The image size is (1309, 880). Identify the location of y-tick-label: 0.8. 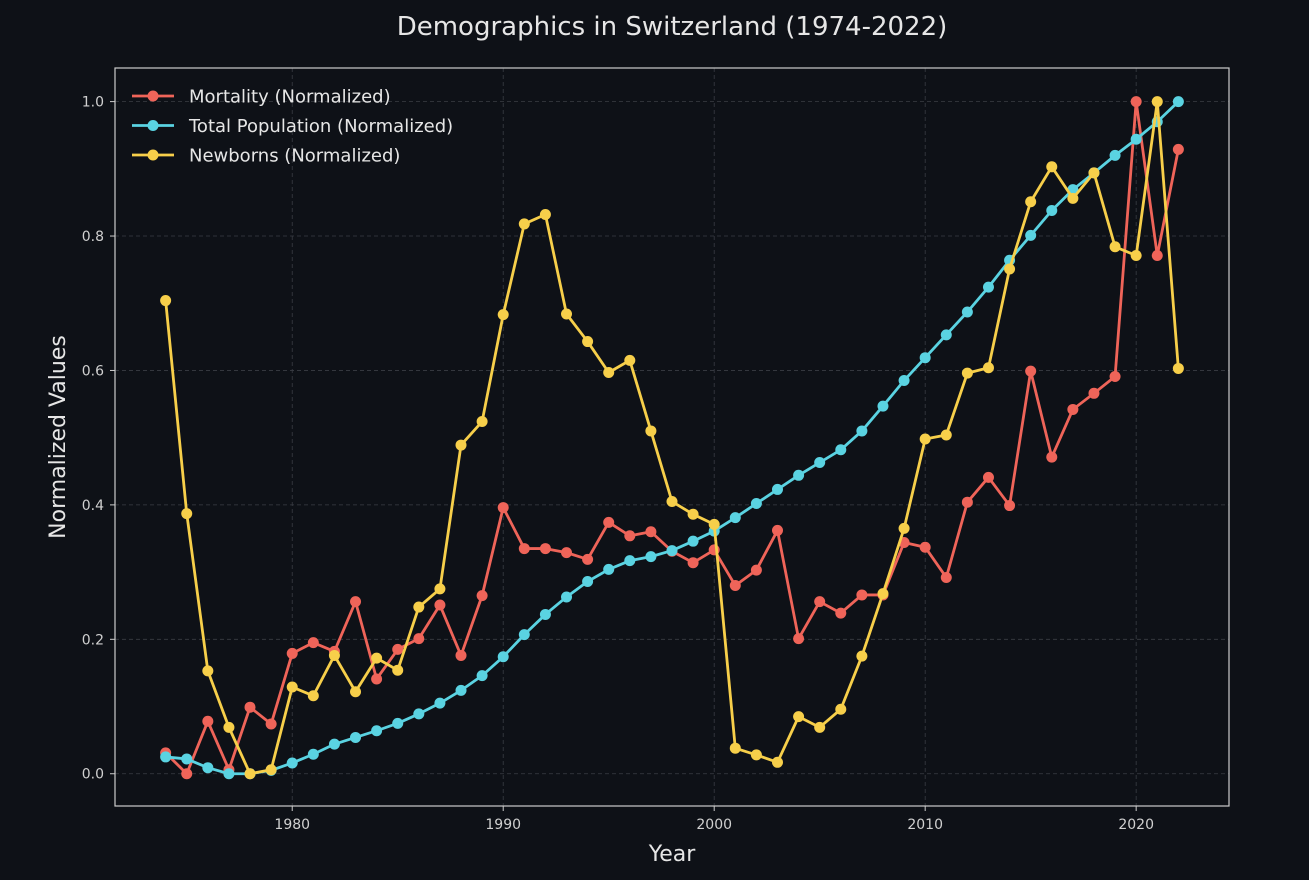
(93, 237).